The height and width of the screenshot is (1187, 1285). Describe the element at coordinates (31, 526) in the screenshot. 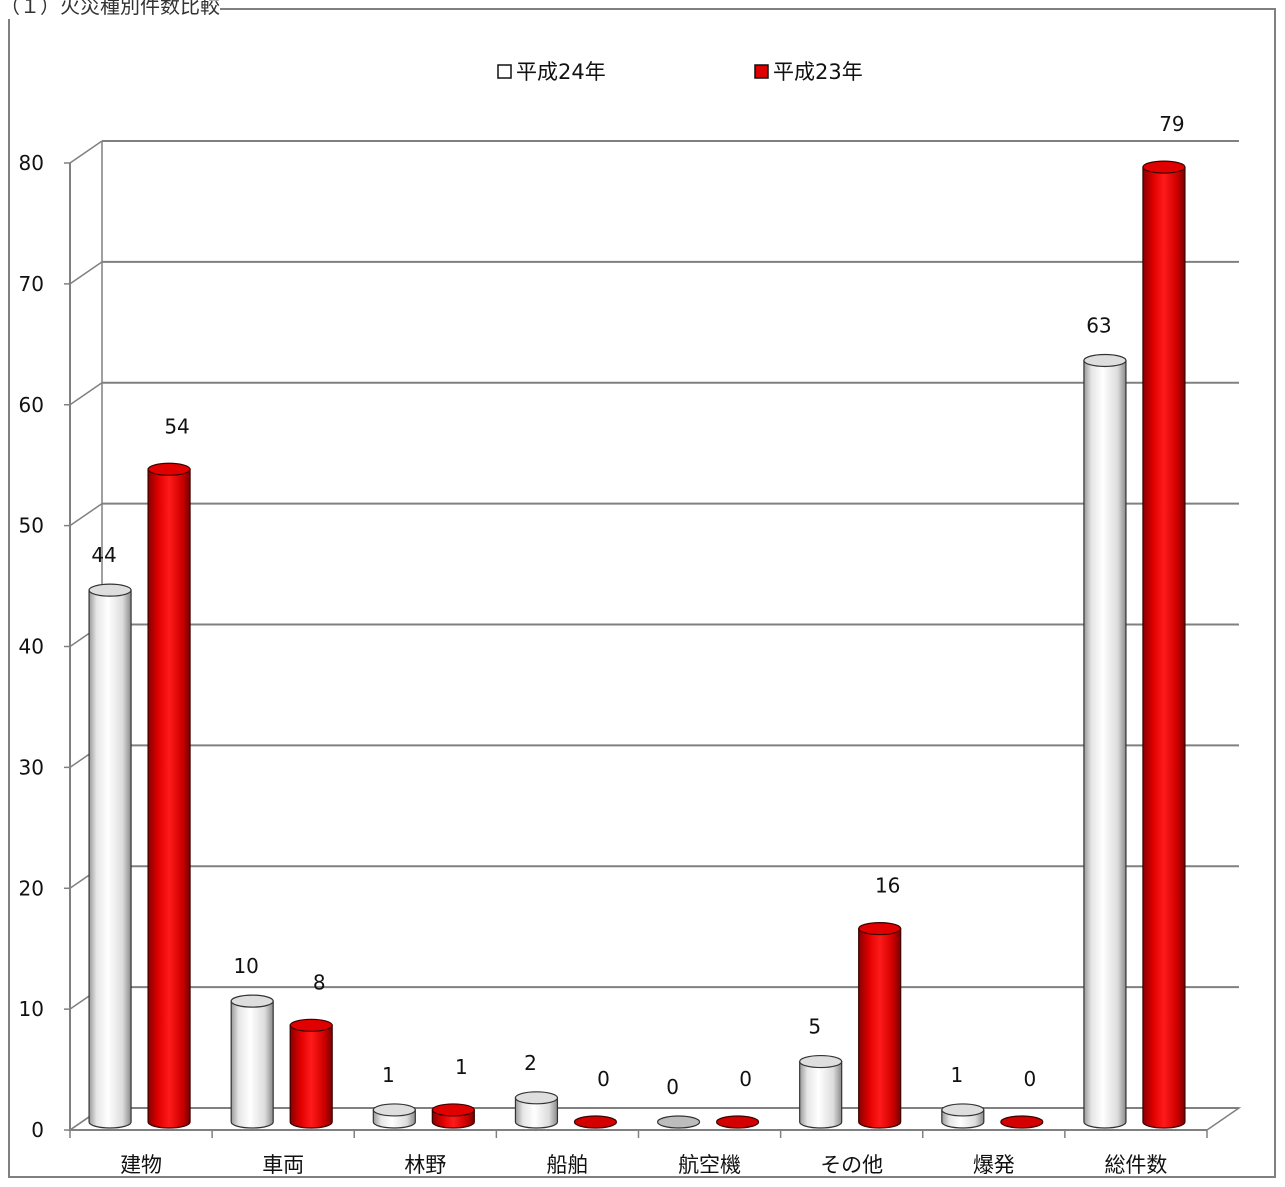

I see `y-tick-label: 50` at that location.